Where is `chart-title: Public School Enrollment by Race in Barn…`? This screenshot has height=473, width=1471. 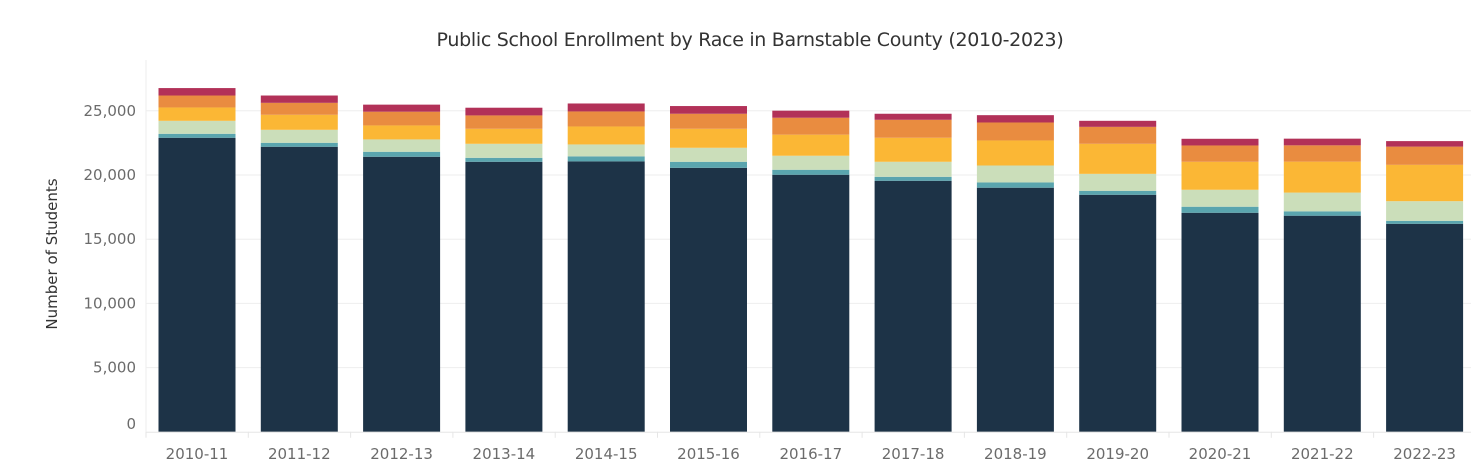 chart-title: Public School Enrollment by Race in Barn… is located at coordinates (750, 40).